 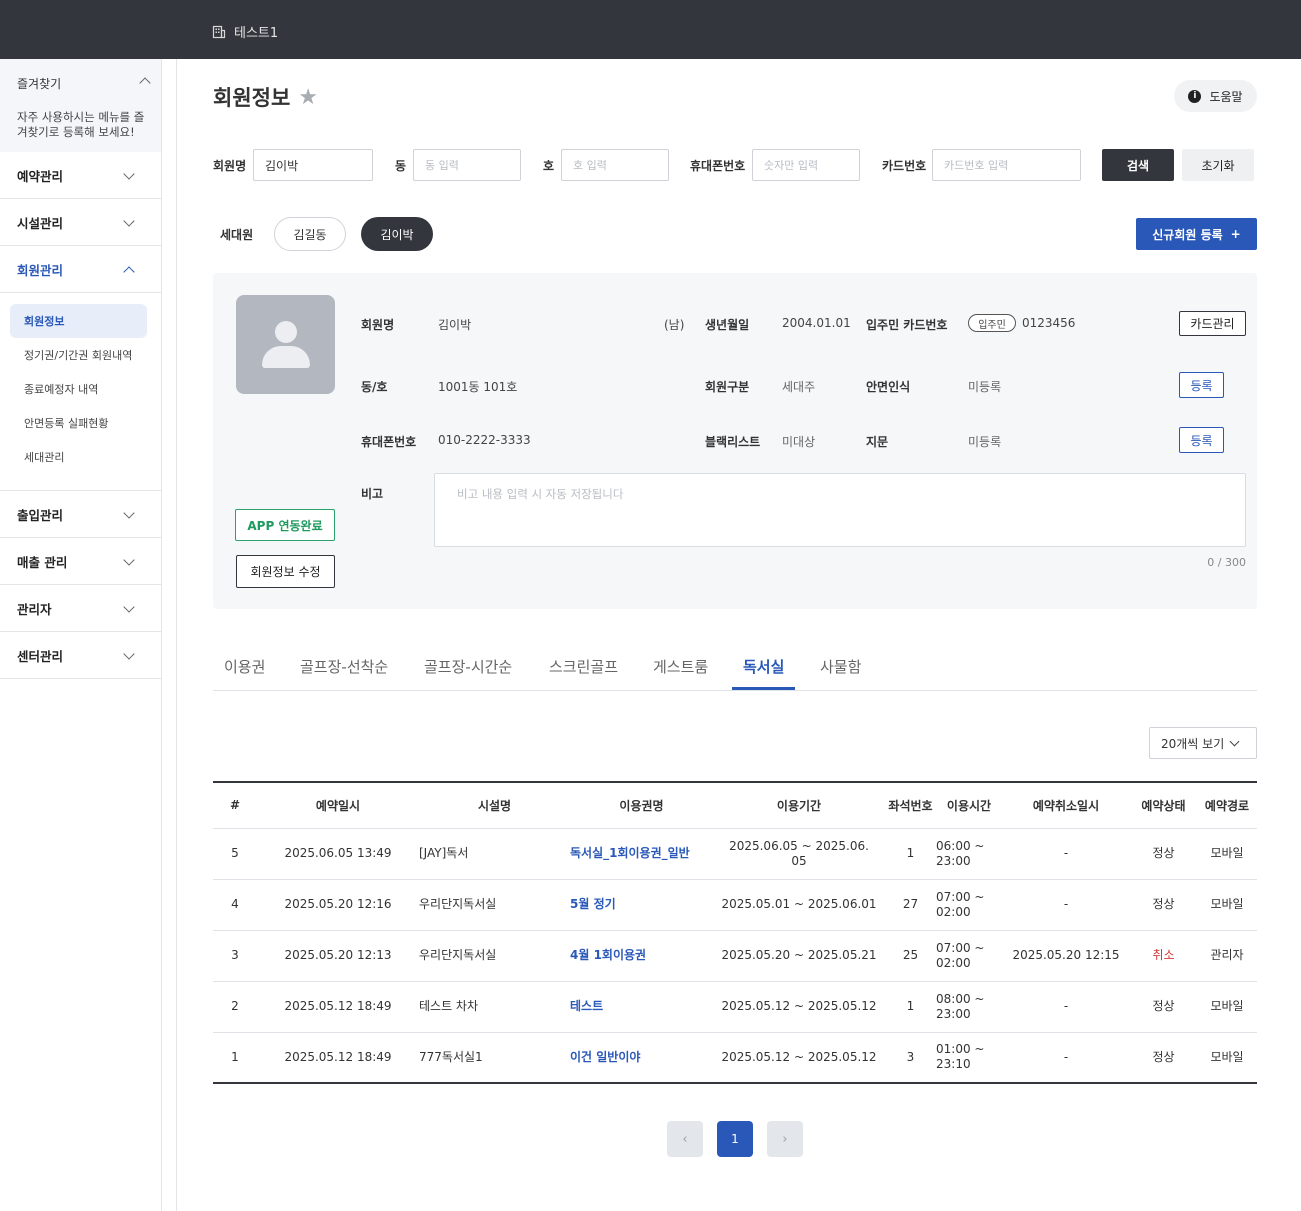 I want to click on page-size-select: 20개씩 보기, so click(x=1203, y=743).